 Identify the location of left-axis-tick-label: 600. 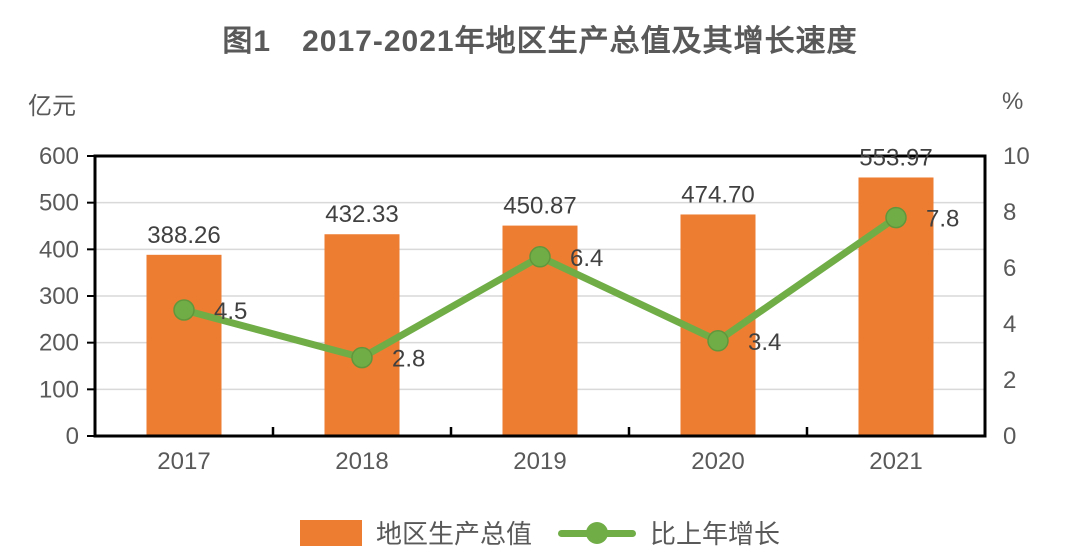
(59, 156).